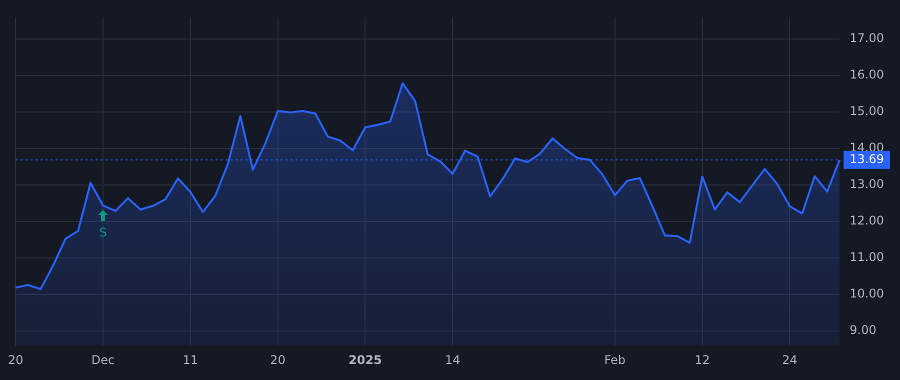 The width and height of the screenshot is (900, 380). I want to click on x-tick-label: 14, so click(452, 359).